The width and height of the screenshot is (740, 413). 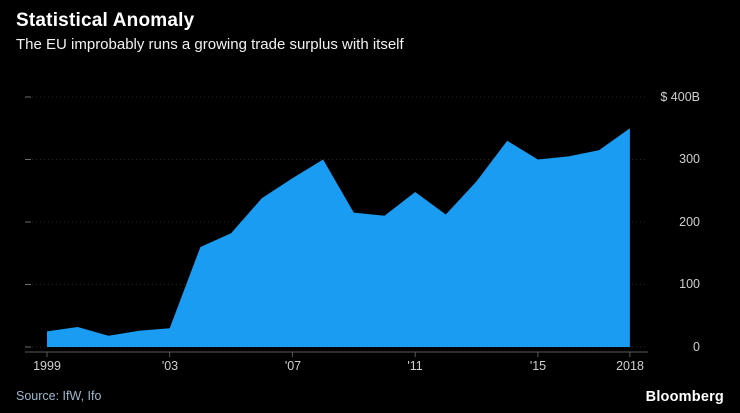 I want to click on chart-title: Statistical Anomaly, so click(x=105, y=20).